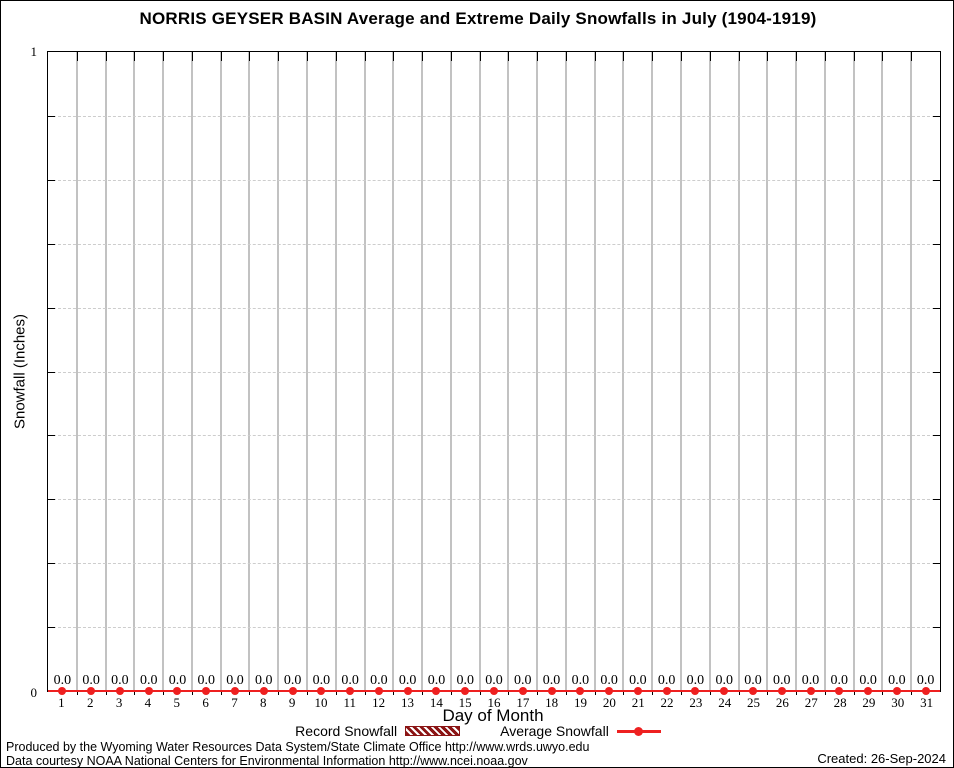 Image resolution: width=954 pixels, height=768 pixels. What do you see at coordinates (811, 702) in the screenshot?
I see `x-tick-label: 27` at bounding box center [811, 702].